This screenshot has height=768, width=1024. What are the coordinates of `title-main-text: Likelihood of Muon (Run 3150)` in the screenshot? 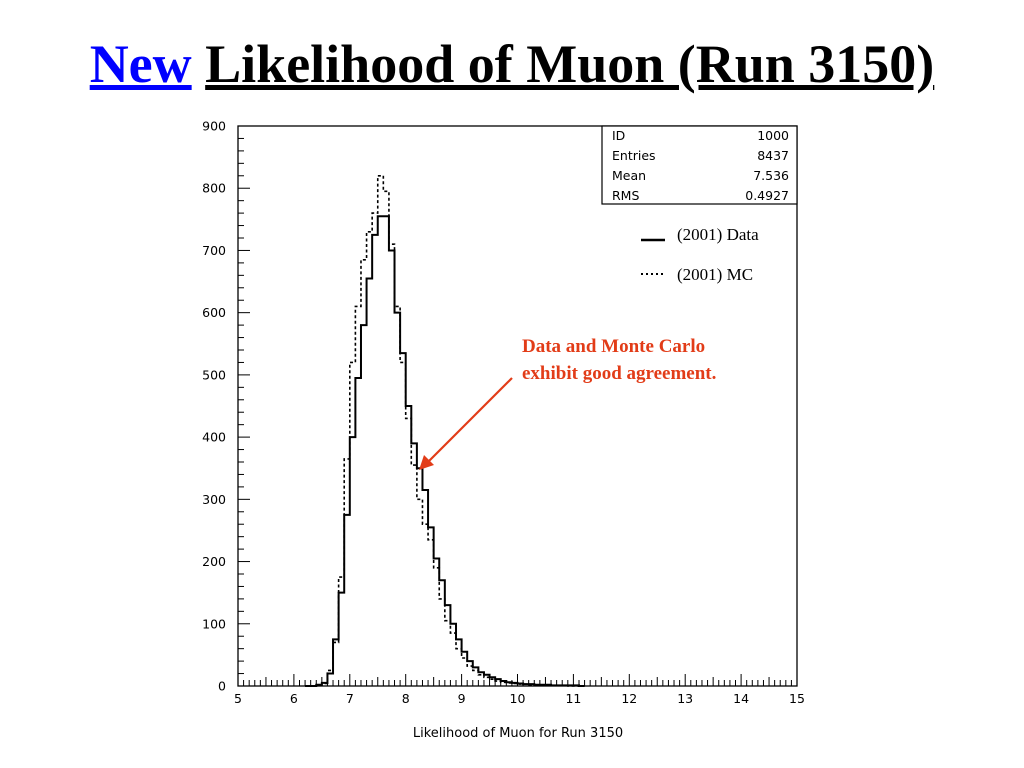 It's located at (570, 64).